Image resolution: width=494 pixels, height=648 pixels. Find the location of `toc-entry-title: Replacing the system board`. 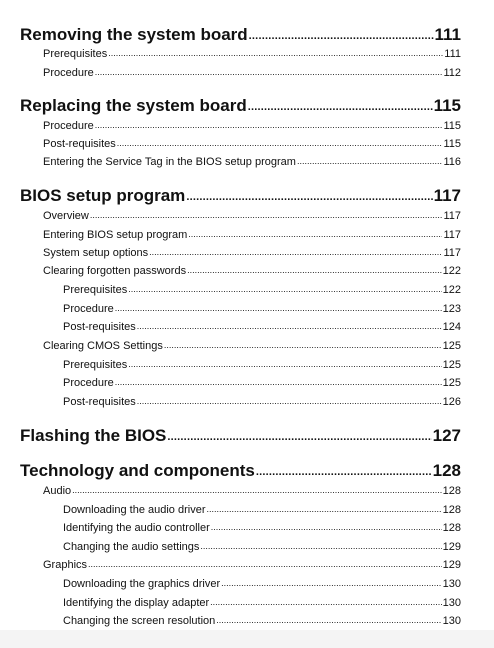

toc-entry-title: Replacing the system board is located at coordinates (133, 105).